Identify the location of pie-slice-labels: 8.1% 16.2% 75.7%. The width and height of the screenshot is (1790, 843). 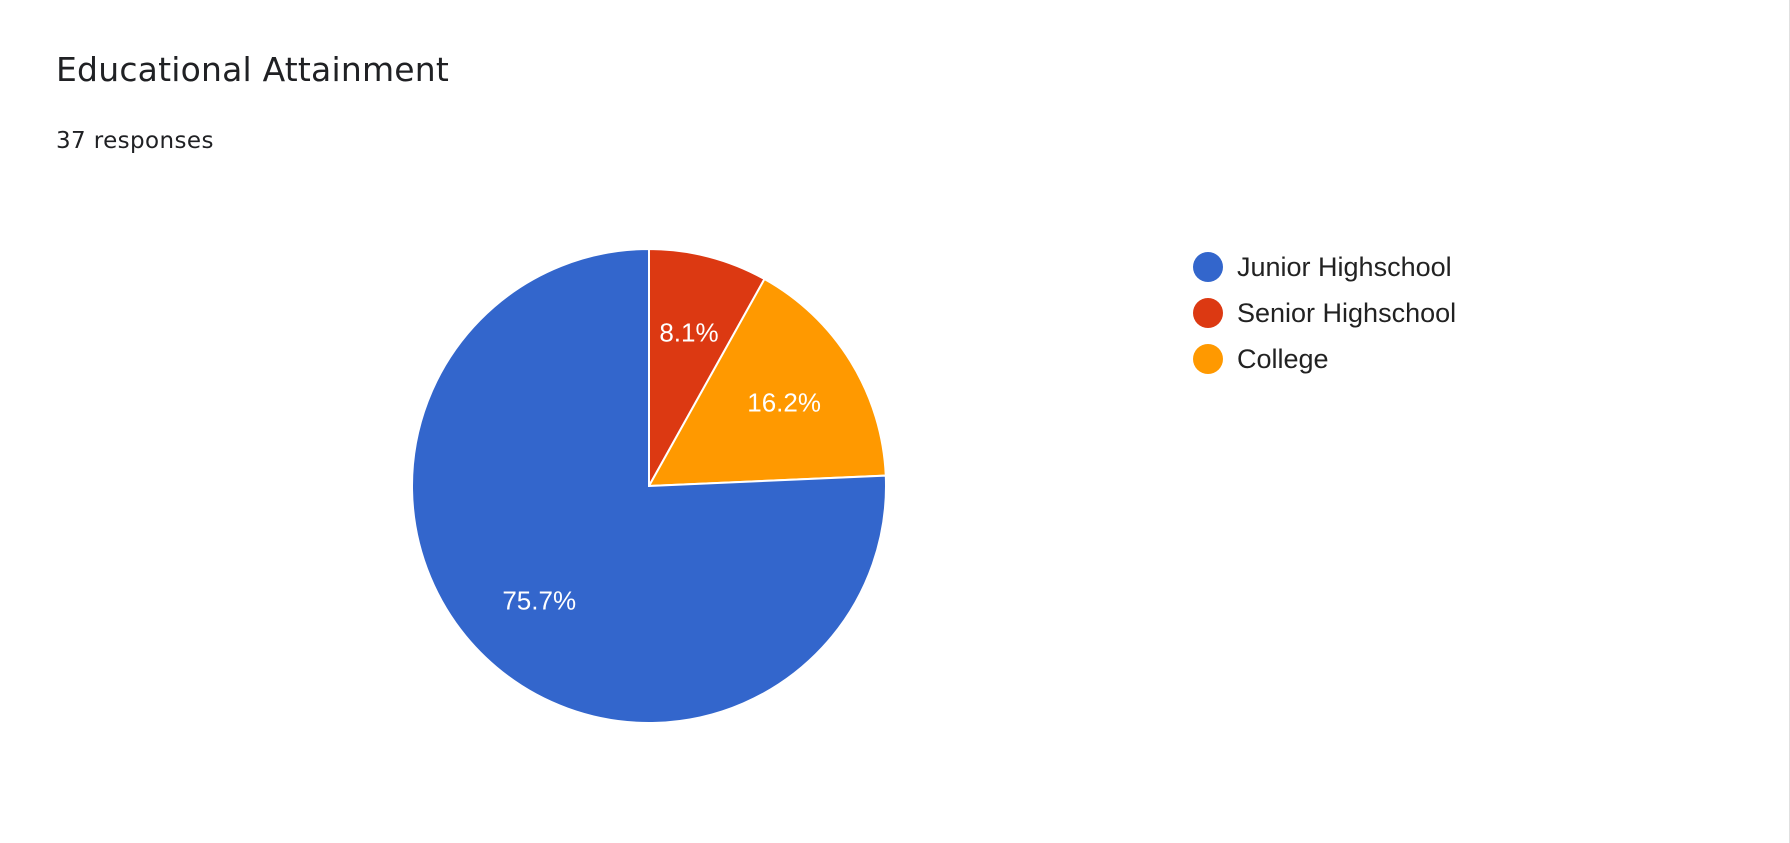
(661, 466).